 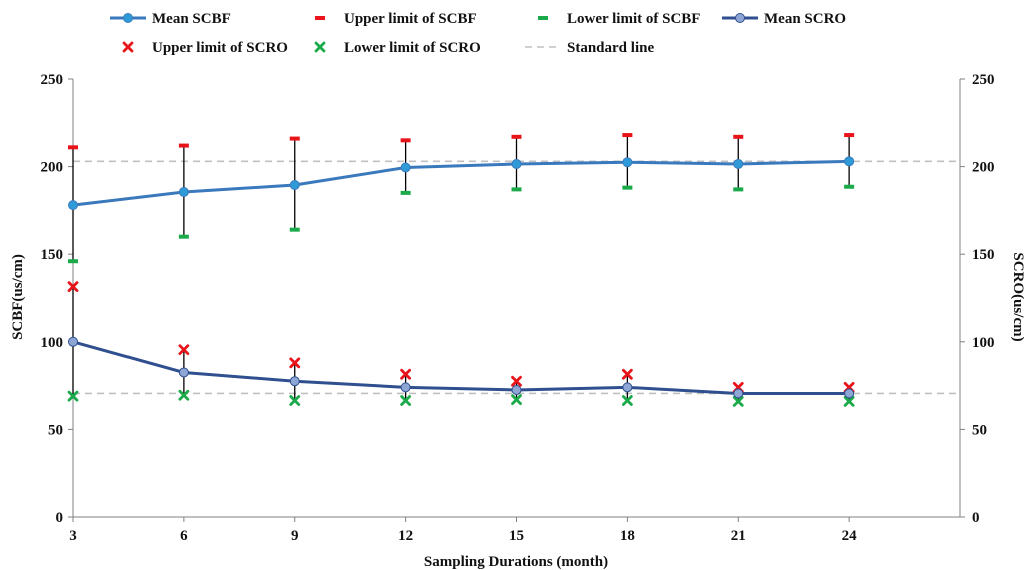 What do you see at coordinates (295, 536) in the screenshot?
I see `x-tick-label: 9` at bounding box center [295, 536].